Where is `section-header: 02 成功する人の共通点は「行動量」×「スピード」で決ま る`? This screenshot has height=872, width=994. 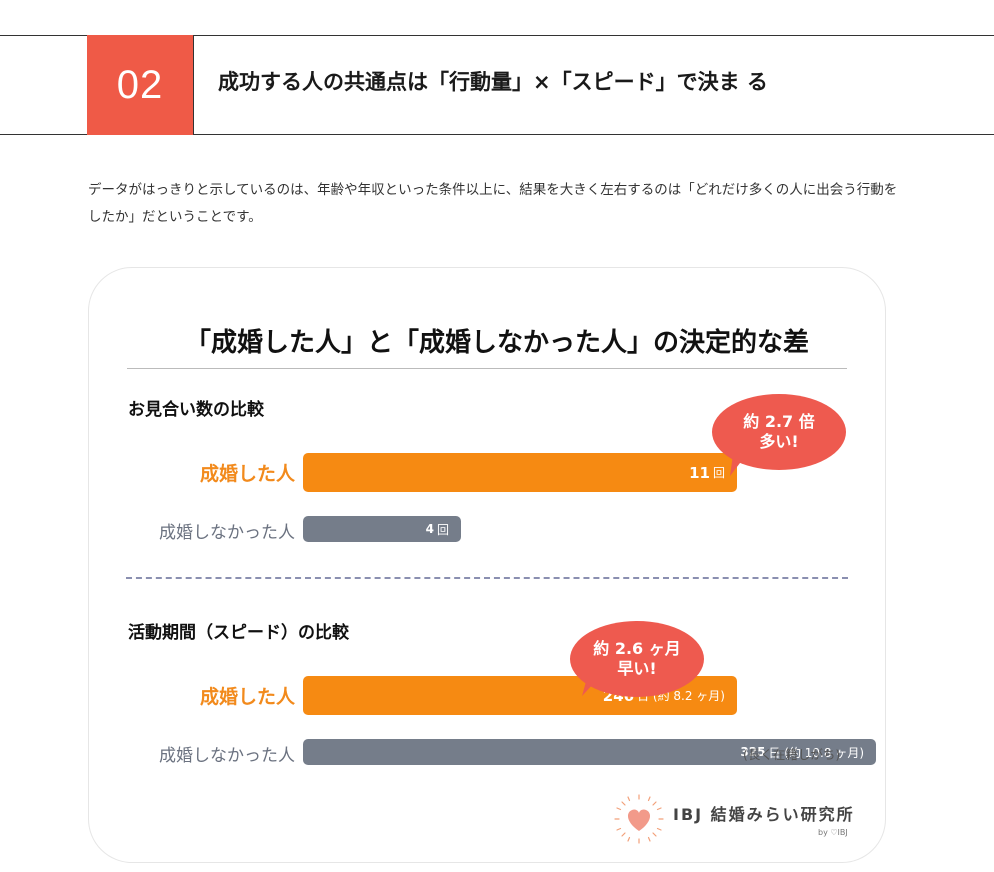
section-header: 02 成功する人の共通点は「行動量」×「スピード」で決ま る is located at coordinates (497, 85).